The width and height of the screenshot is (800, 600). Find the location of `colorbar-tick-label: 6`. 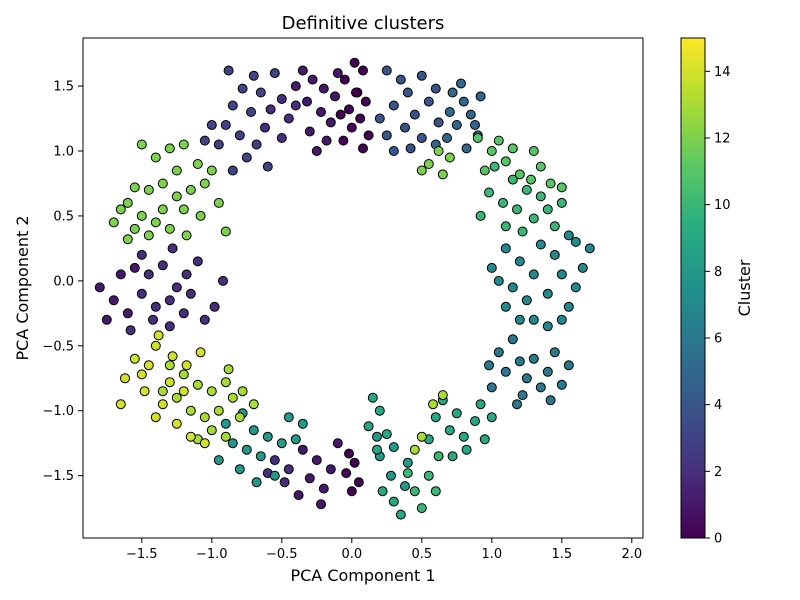

colorbar-tick-label: 6 is located at coordinates (718, 339).